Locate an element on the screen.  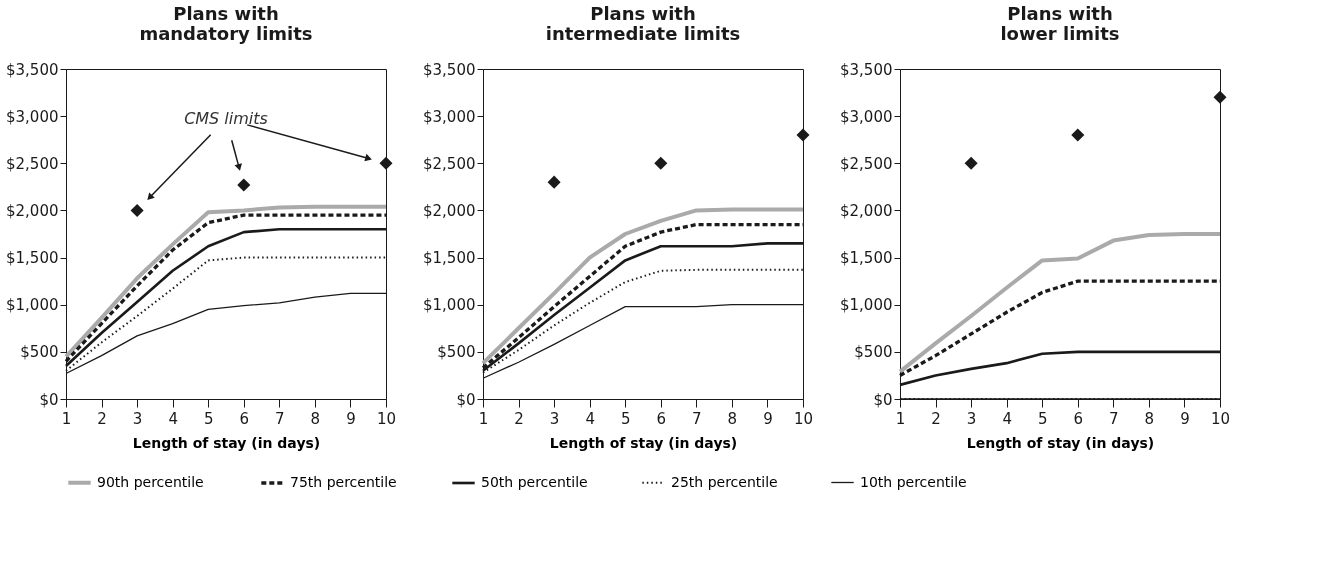
legend-label: 75th percentile is located at coordinates (343, 482).